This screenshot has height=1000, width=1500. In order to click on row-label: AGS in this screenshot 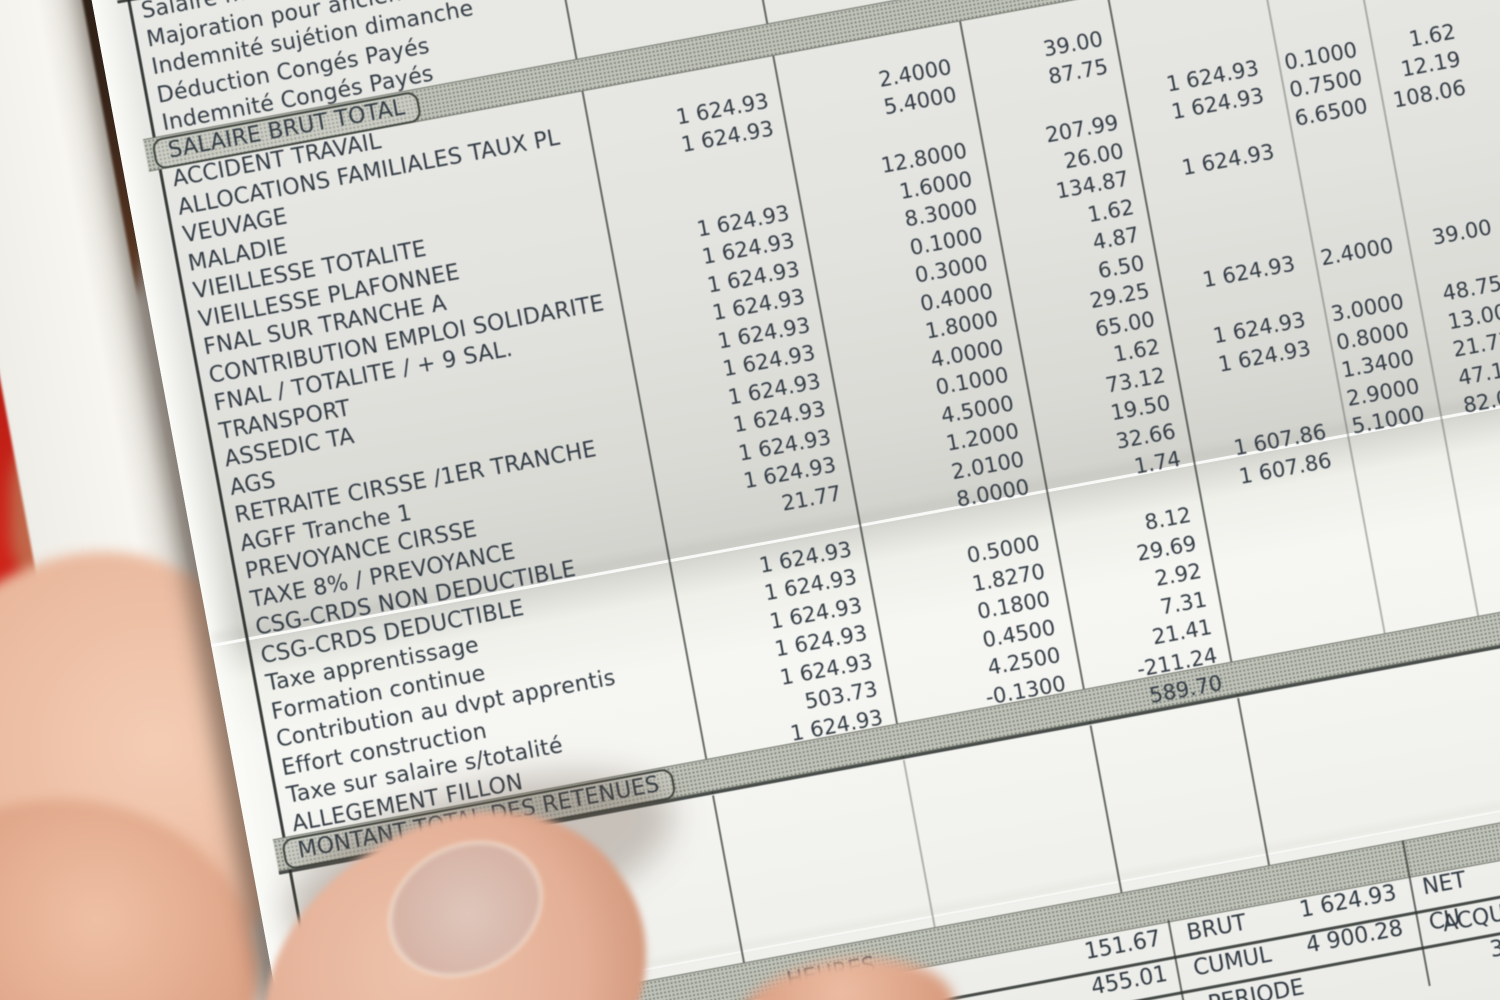, I will do `click(252, 484)`.